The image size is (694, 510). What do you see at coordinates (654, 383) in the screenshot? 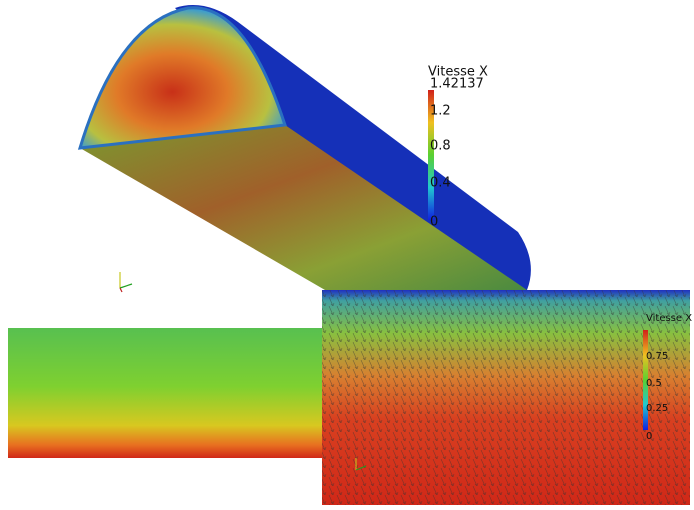
I see `colorbar-tick-label: 0.5` at bounding box center [654, 383].